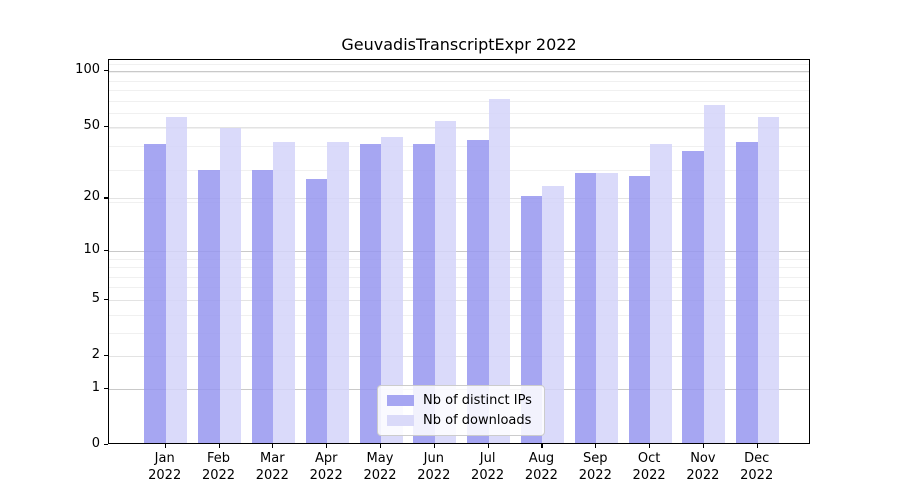 Image resolution: width=900 pixels, height=500 pixels. I want to click on x-tick-label: Mar 2022, so click(272, 467).